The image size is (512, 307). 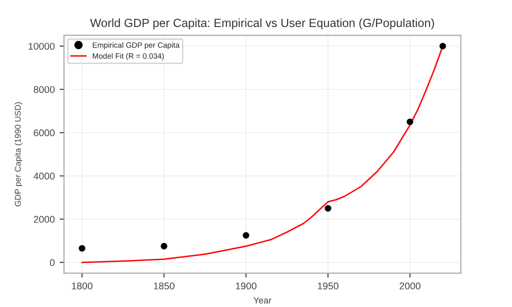 I want to click on y-tick-label: 2000, so click(x=44, y=219).